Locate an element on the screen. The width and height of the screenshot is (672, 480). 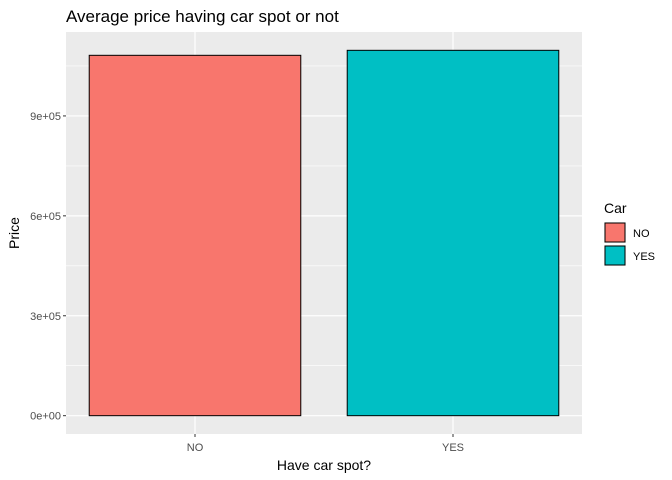
legend-swatch-yes is located at coordinates (615, 255).